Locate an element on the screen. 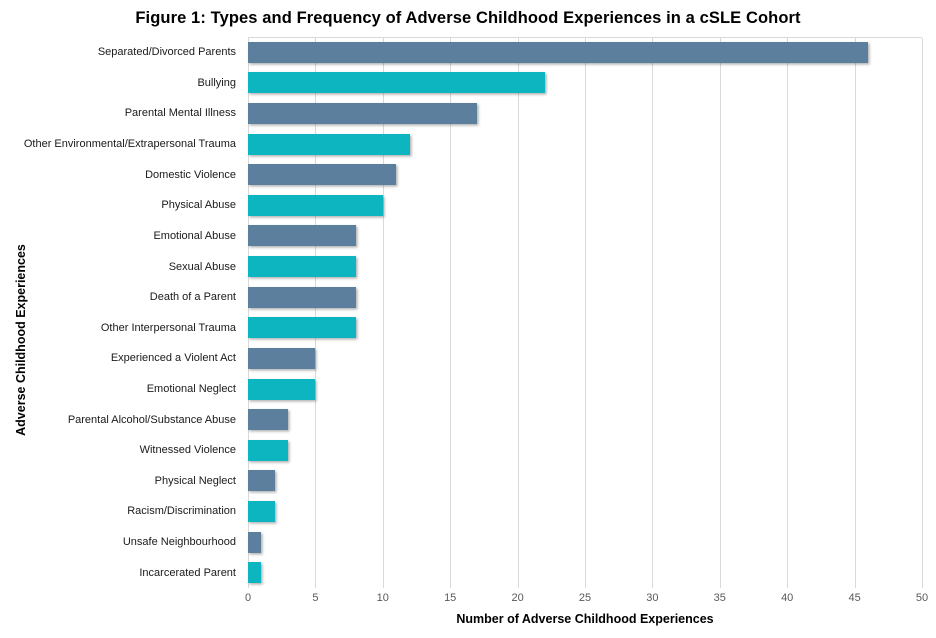 The width and height of the screenshot is (936, 638). bar-row: Other Environmental/Extrapersonal Trauma is located at coordinates (461, 144).